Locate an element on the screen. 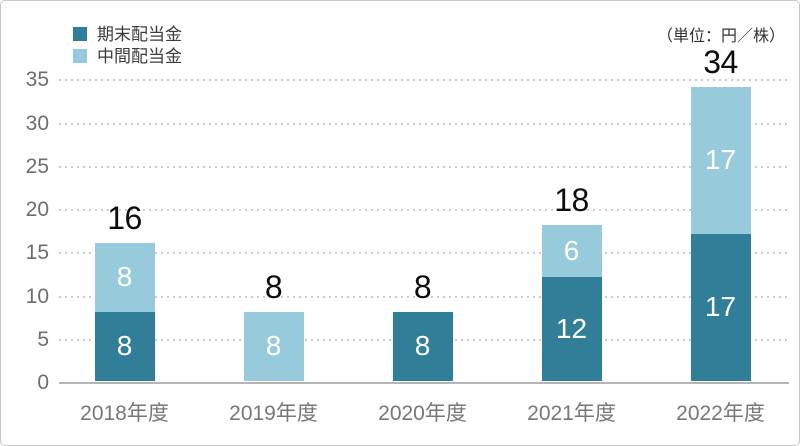  x-axis-label: 2020年度 is located at coordinates (422, 413).